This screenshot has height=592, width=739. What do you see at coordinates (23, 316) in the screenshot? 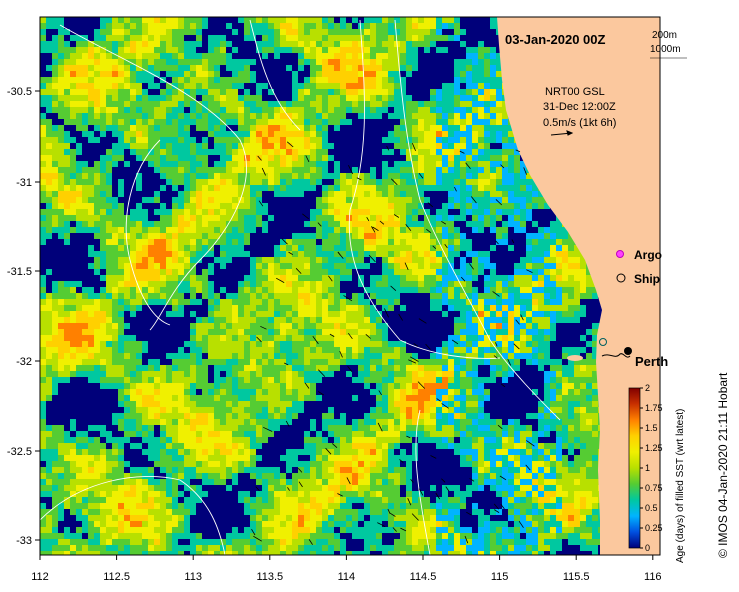
I see `y-axis: -30.5 -31 -31.5 -32 -32.5 -33` at bounding box center [23, 316].